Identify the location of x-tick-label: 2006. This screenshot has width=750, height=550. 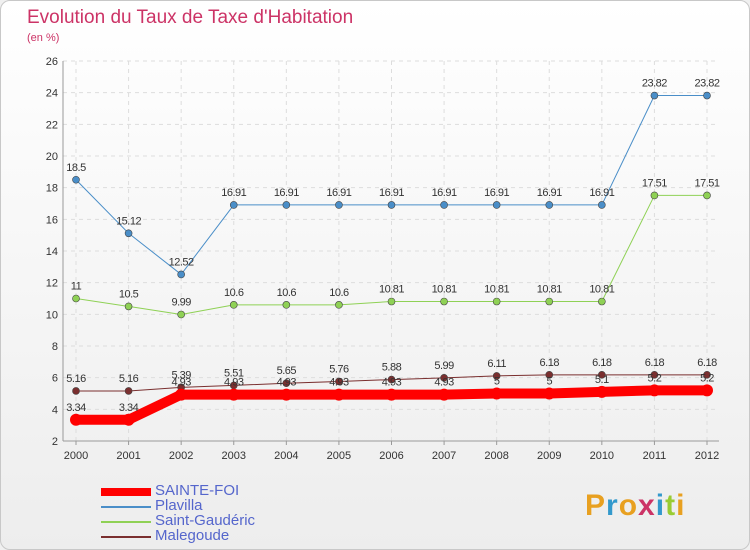
(391, 456).